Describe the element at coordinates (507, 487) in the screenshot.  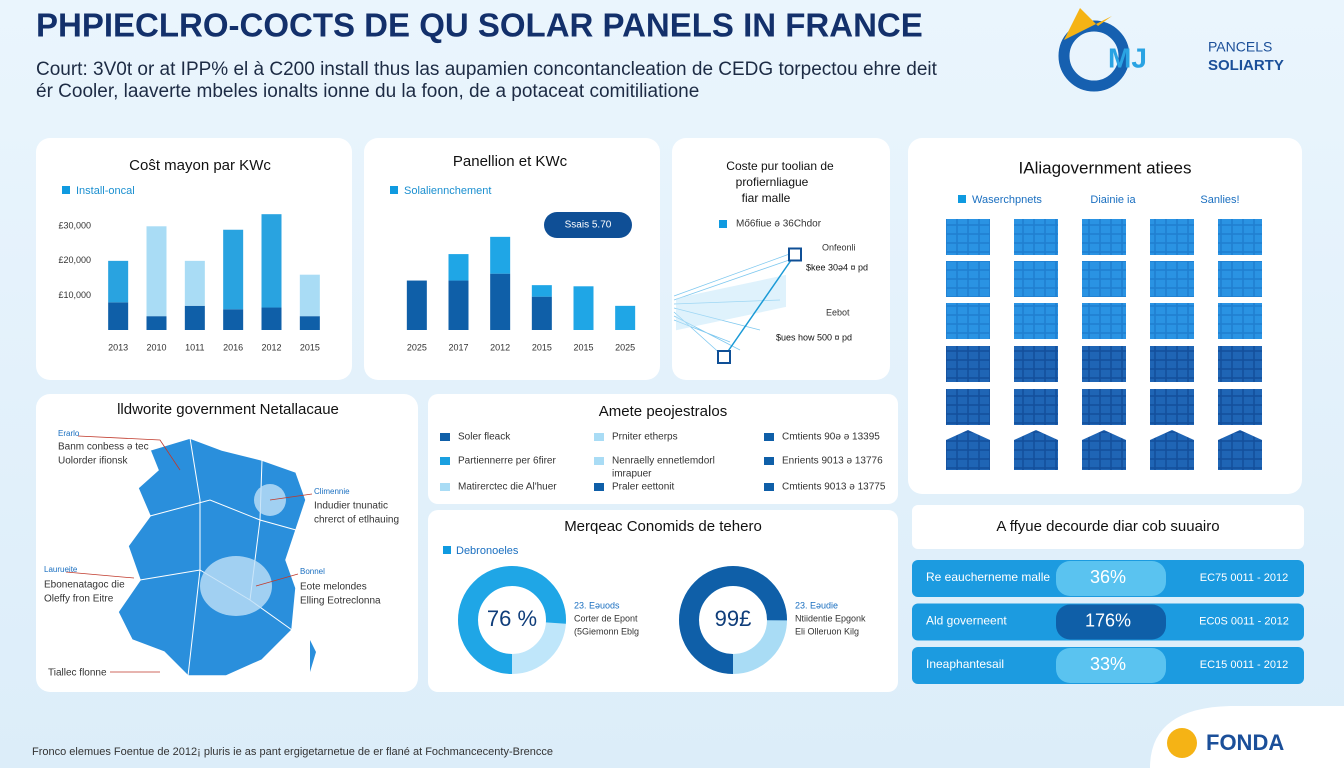
I see `legend-label: Matirercteс die Al'huer` at that location.